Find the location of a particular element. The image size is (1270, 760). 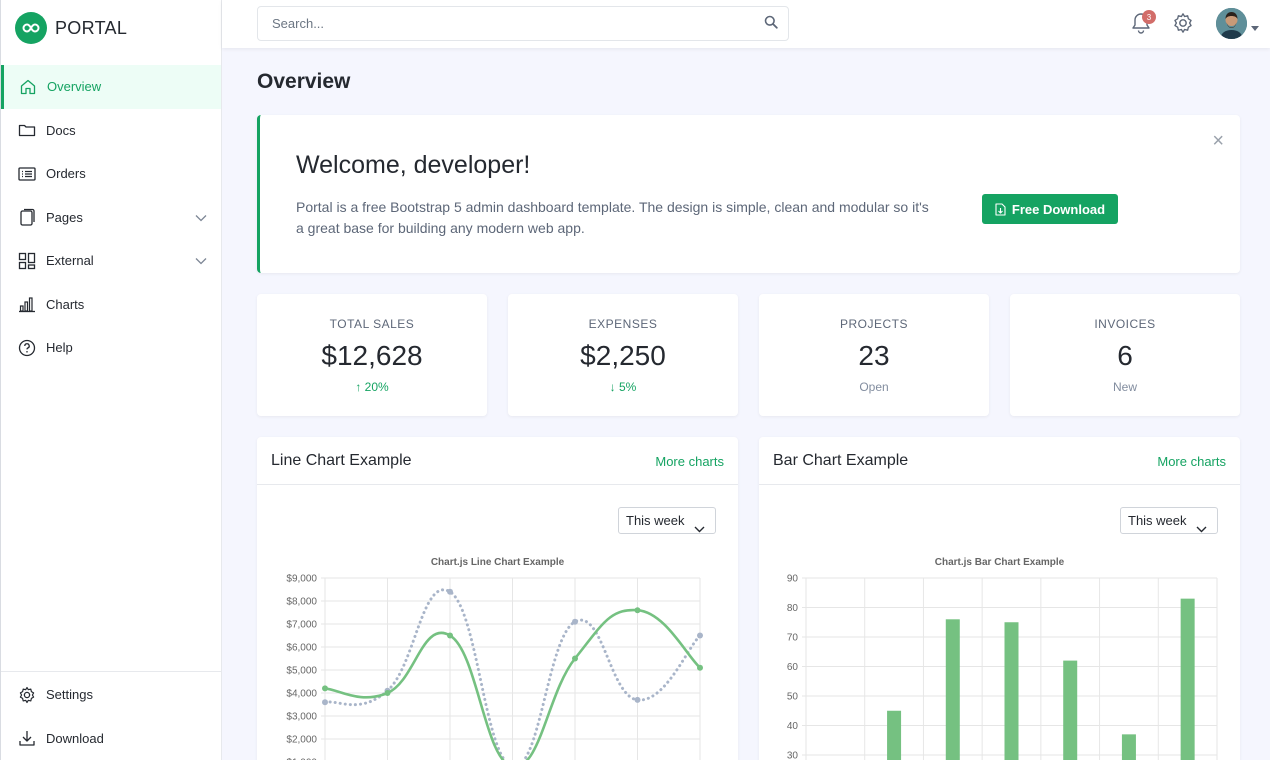

sidebar-item-label: Charts is located at coordinates (65, 304).